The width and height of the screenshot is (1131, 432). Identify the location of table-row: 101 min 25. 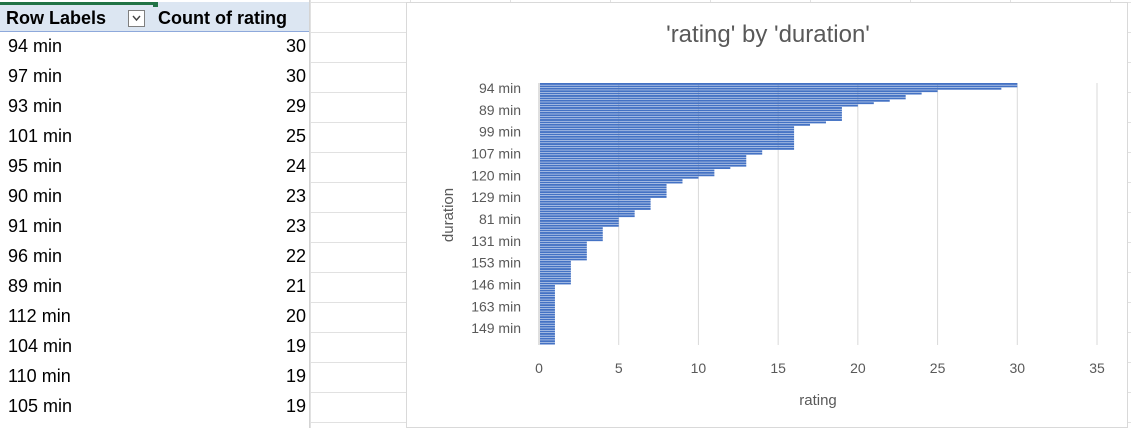
(155, 136).